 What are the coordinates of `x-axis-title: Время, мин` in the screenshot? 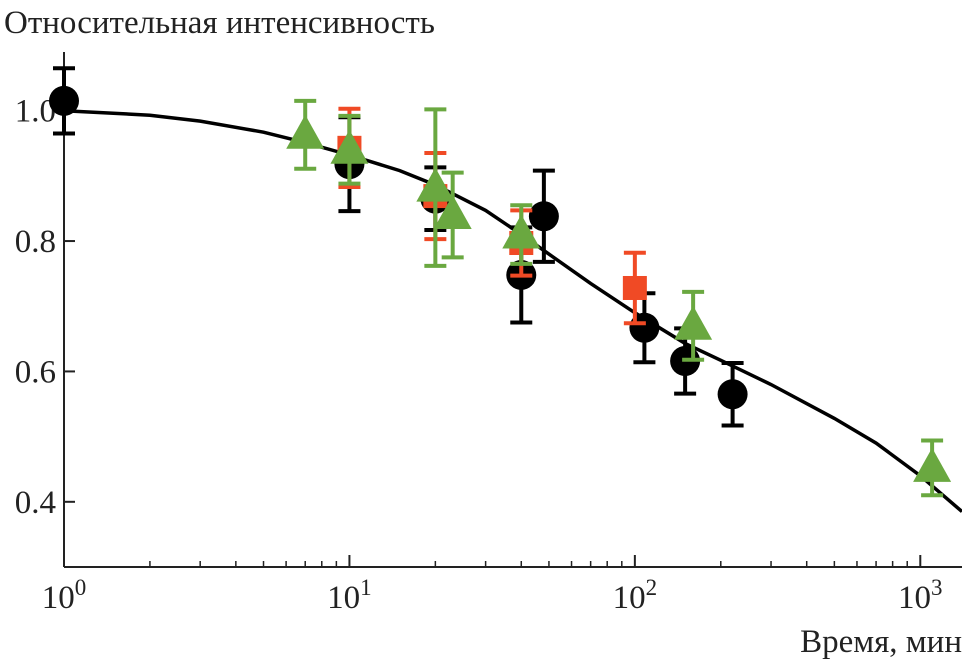 It's located at (881, 642).